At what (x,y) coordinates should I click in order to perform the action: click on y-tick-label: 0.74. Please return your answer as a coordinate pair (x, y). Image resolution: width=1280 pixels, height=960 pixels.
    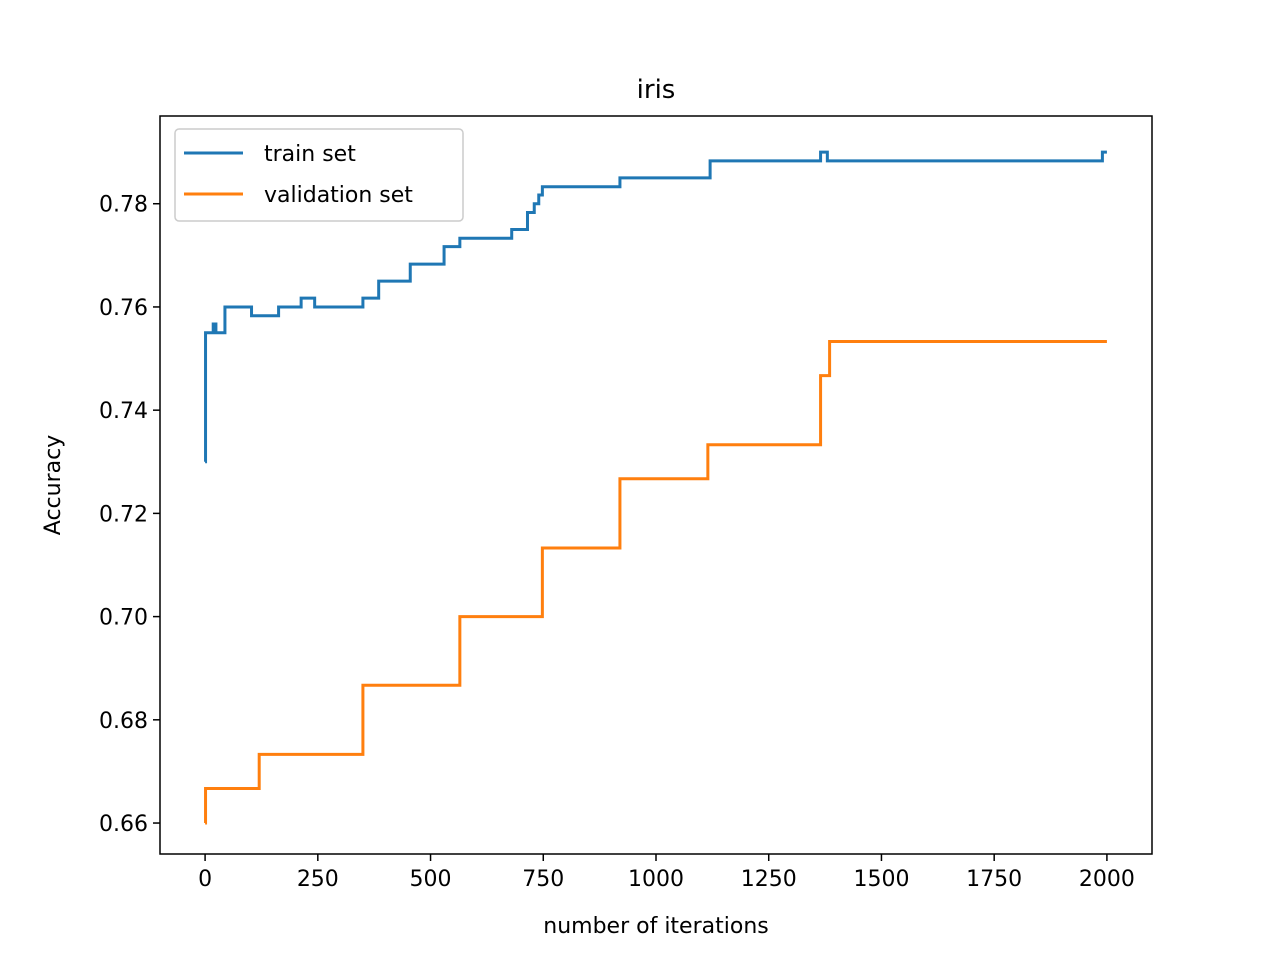
    Looking at the image, I should click on (123, 411).